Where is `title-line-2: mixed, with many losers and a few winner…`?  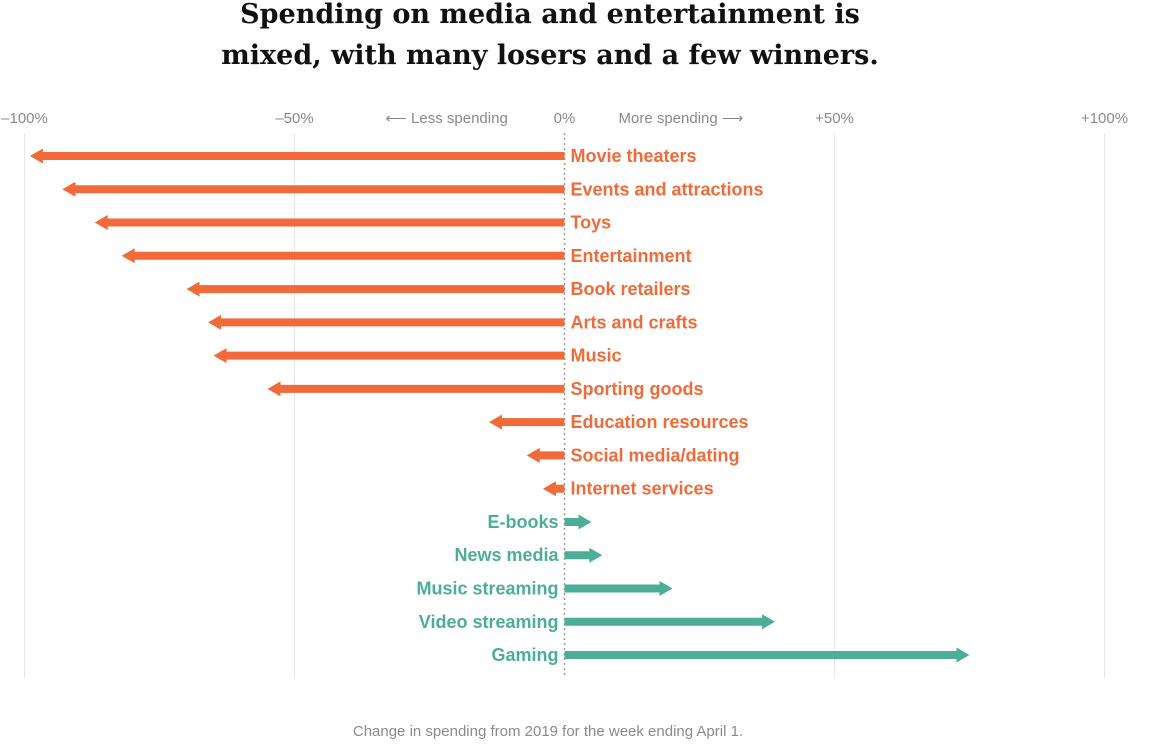 title-line-2: mixed, with many losers and a few winner… is located at coordinates (550, 55).